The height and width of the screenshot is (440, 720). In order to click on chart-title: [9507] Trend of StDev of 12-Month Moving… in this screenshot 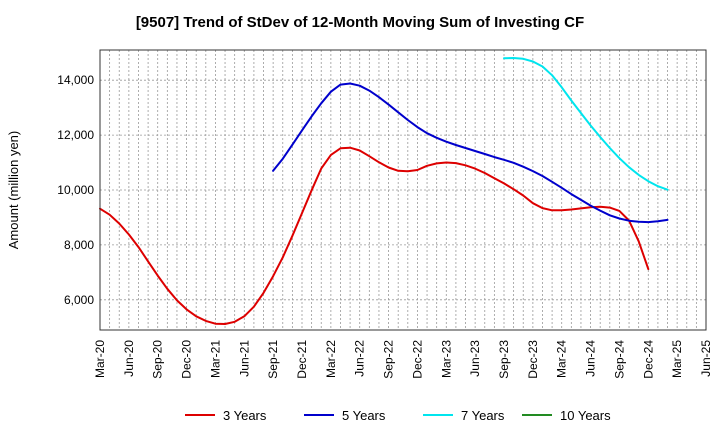, I will do `click(360, 22)`.